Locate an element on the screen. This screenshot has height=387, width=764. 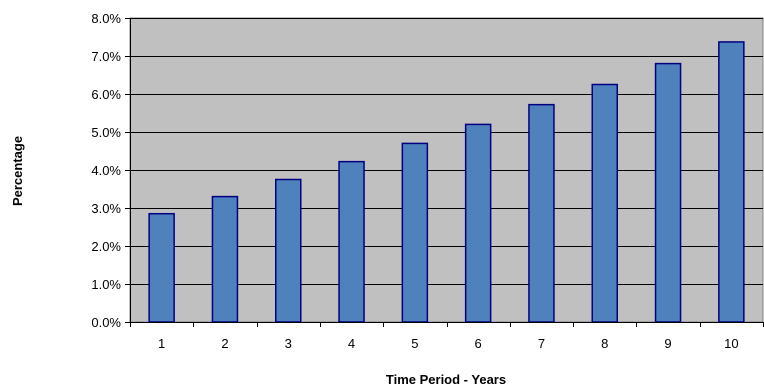
y-axis-title: Percentage is located at coordinates (17, 171).